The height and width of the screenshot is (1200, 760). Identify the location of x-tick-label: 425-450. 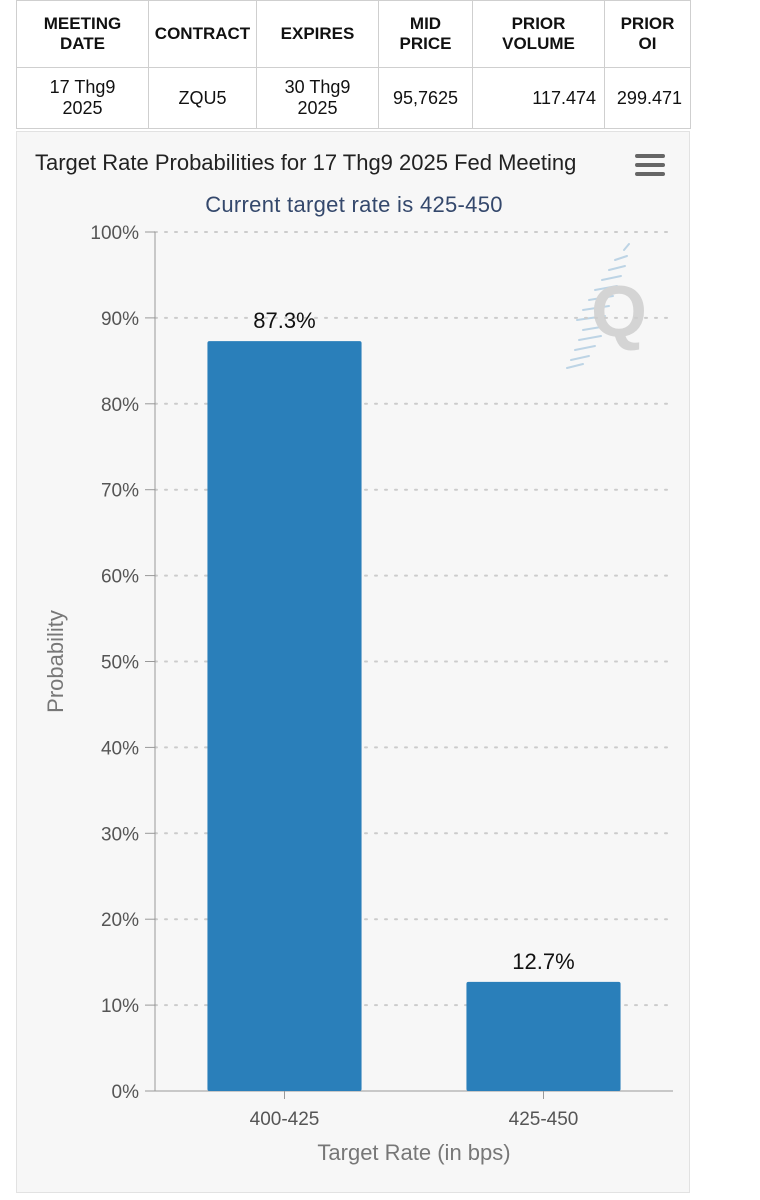
(544, 1119).